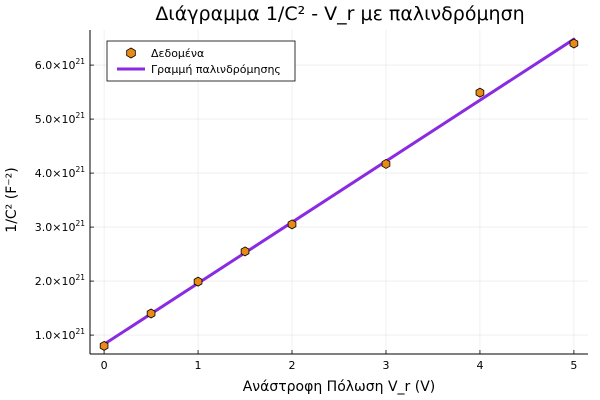 This screenshot has height=400, width=600. Describe the element at coordinates (479, 365) in the screenshot. I see `x-tick-label: 4` at that location.